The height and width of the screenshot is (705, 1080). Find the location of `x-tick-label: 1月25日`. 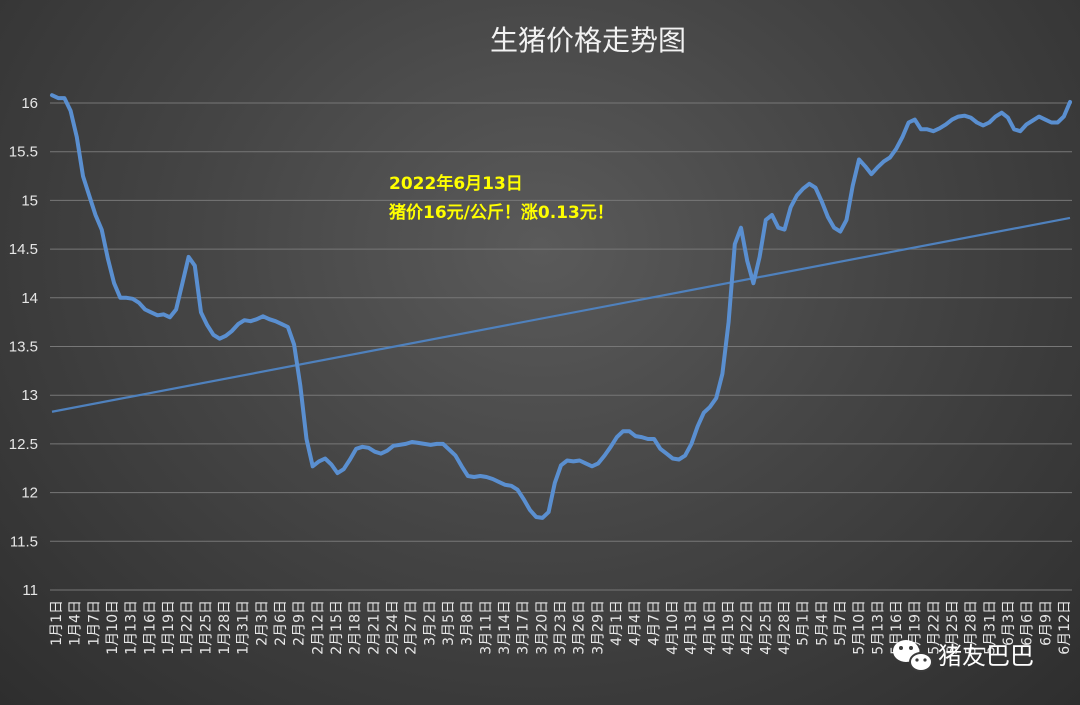

x-tick-label: 1月25日 is located at coordinates (206, 627).